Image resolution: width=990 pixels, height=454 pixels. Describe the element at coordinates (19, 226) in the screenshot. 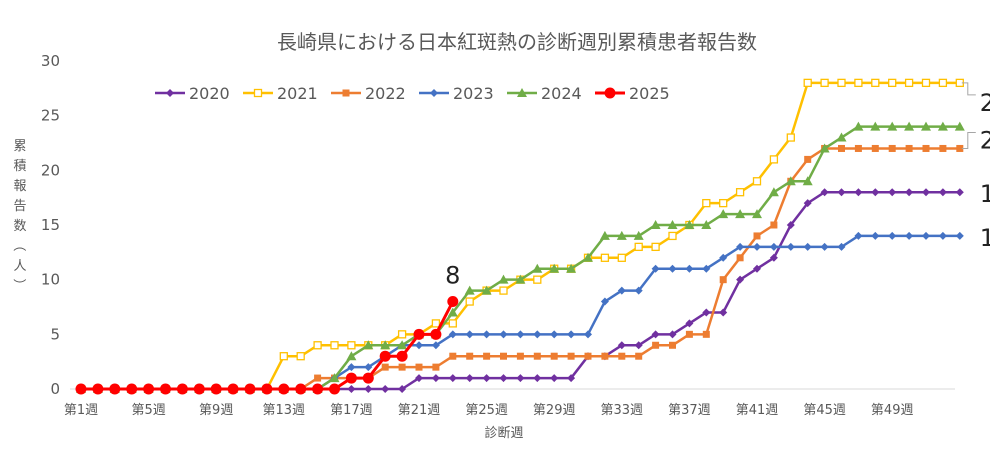

I see `y-axis-label-char: 数` at that location.